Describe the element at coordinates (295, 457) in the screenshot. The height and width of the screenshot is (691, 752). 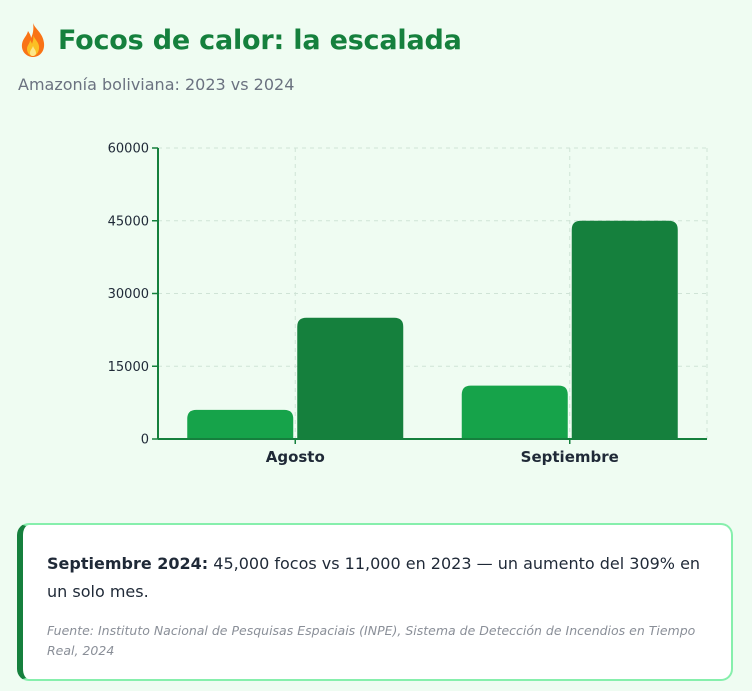
I see `x-category-label: Agosto` at that location.